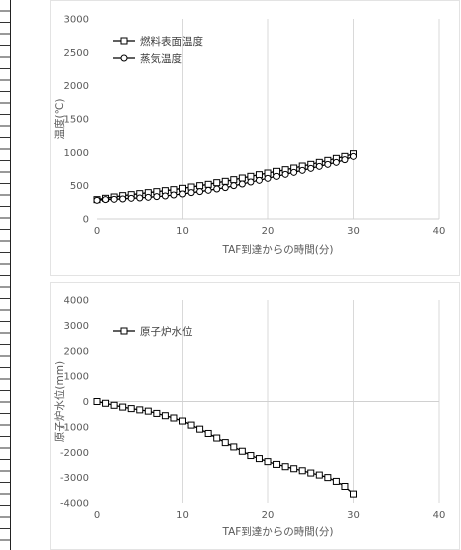  What do you see at coordinates (5, 275) in the screenshot?
I see `table-edge-fragment` at bounding box center [5, 275].